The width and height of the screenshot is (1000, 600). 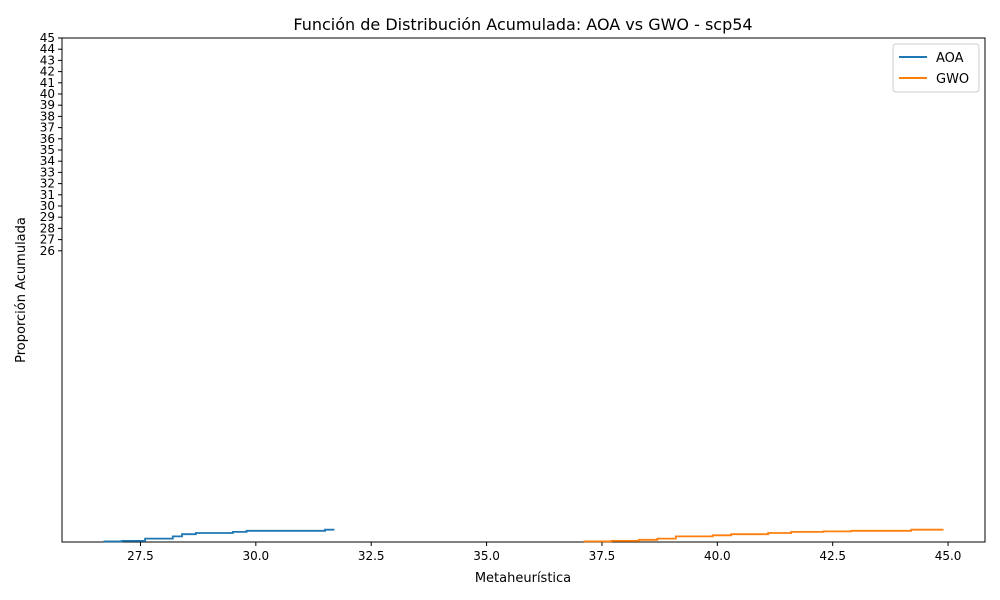 I want to click on x-axis-label: Metaheurística, so click(x=523, y=578).